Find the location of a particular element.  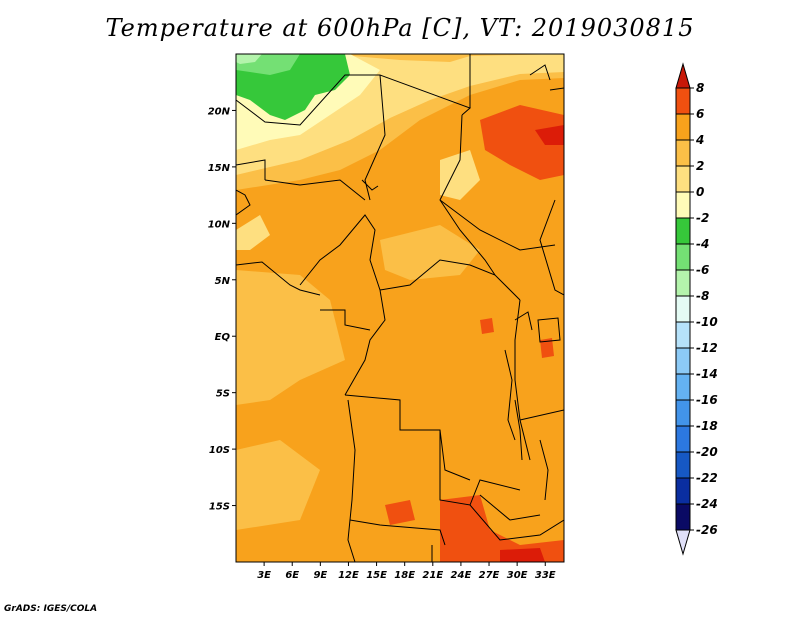

field-4-to-6-south-b is located at coordinates (400, 512).